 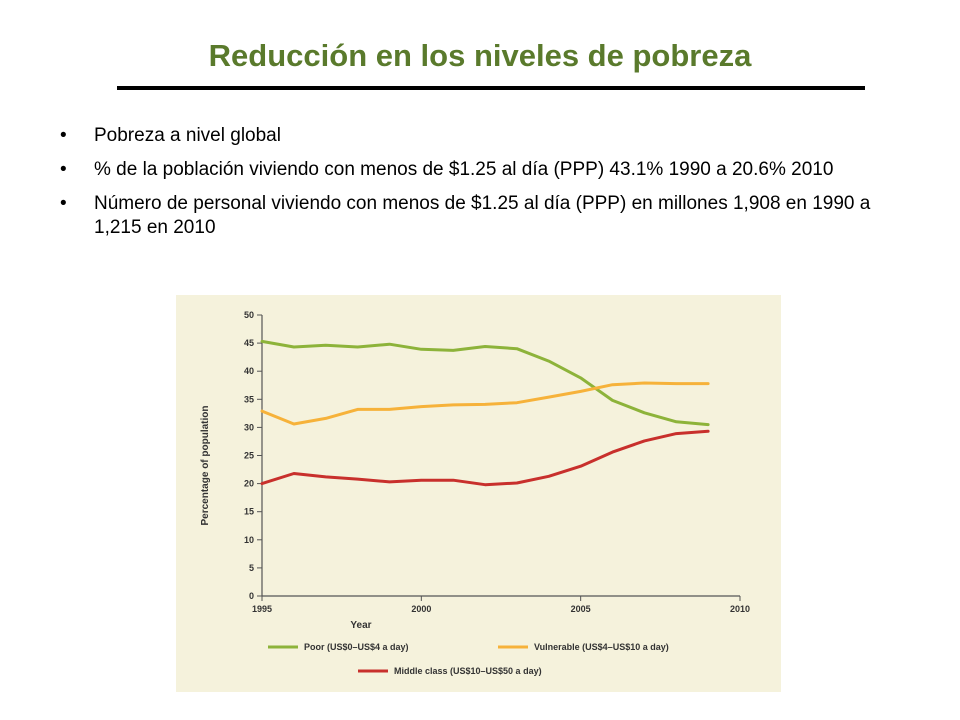 I want to click on x-tick-label: 1995, so click(x=262, y=609).